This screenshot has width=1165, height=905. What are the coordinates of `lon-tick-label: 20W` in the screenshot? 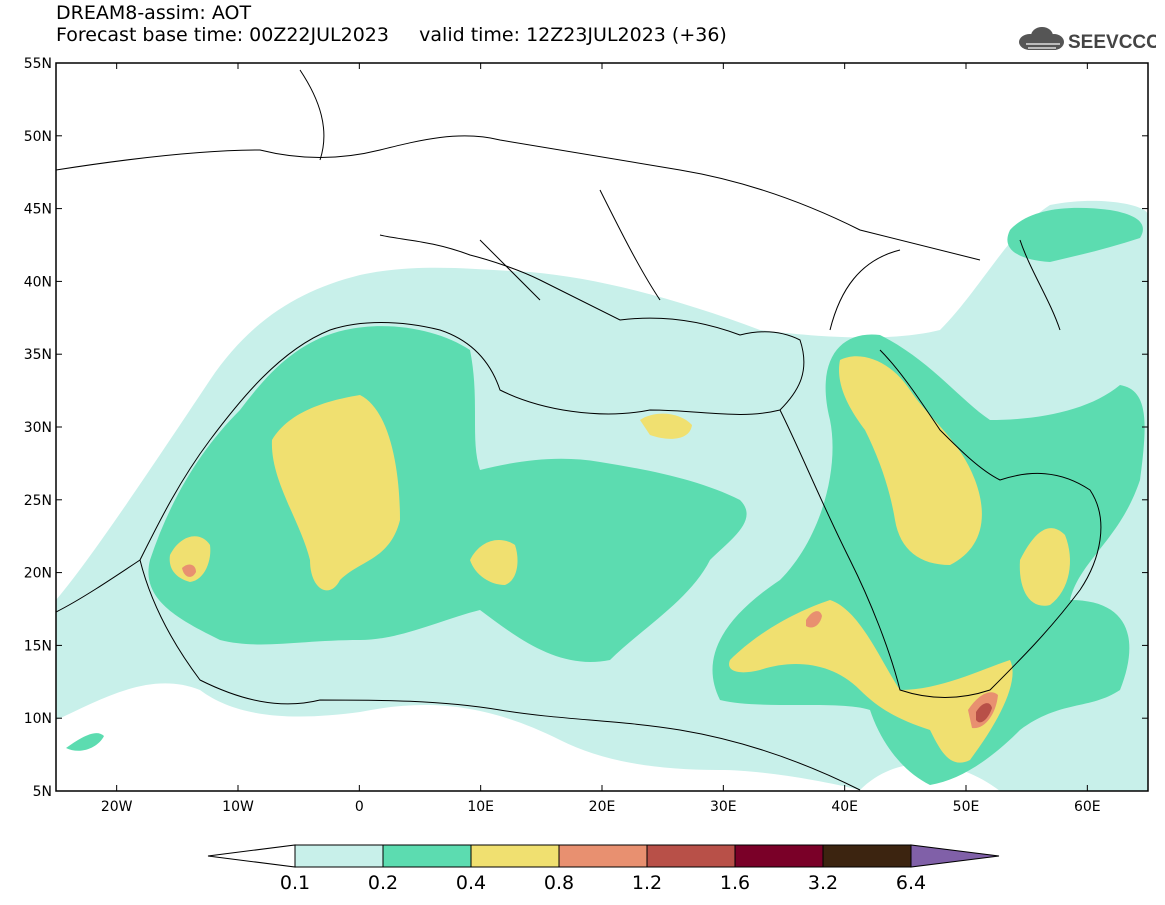 It's located at (117, 807).